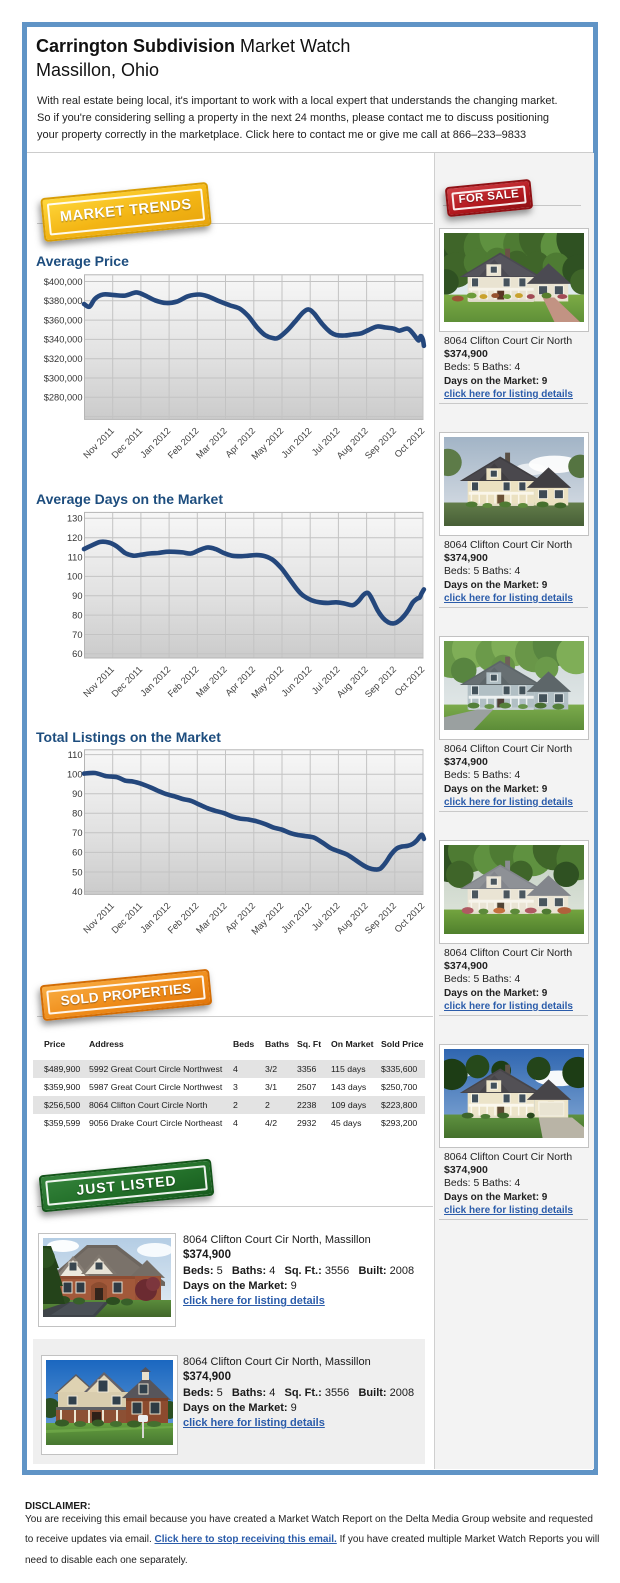 The height and width of the screenshot is (1583, 620). Describe the element at coordinates (77, 892) in the screenshot. I see `svg-text: 40` at that location.